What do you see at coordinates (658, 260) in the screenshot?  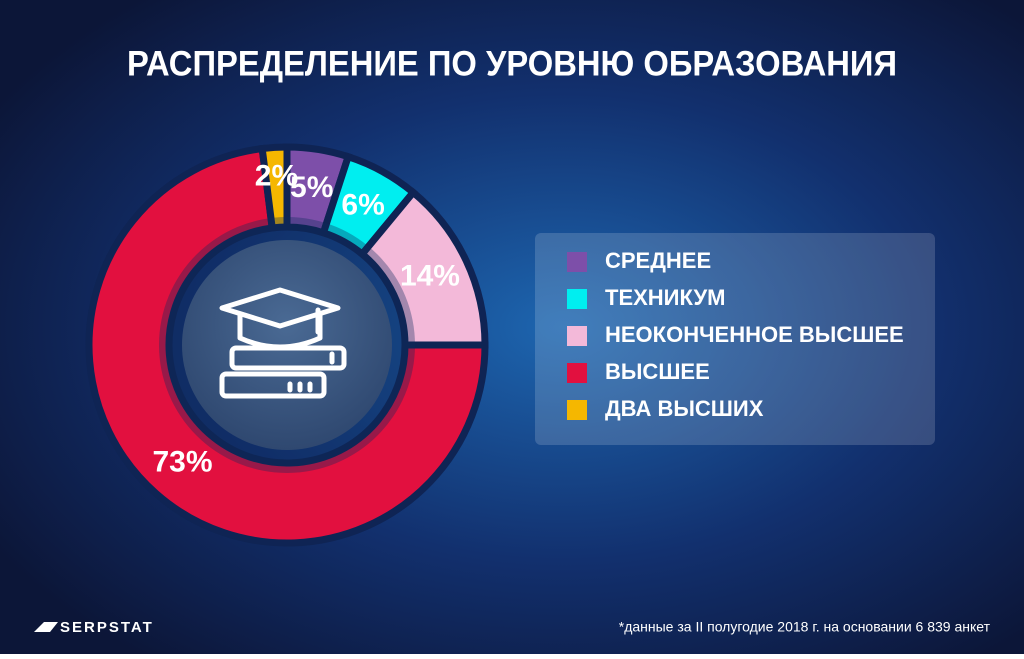 I see `legend-label: СРЕДНЕЕ` at bounding box center [658, 260].